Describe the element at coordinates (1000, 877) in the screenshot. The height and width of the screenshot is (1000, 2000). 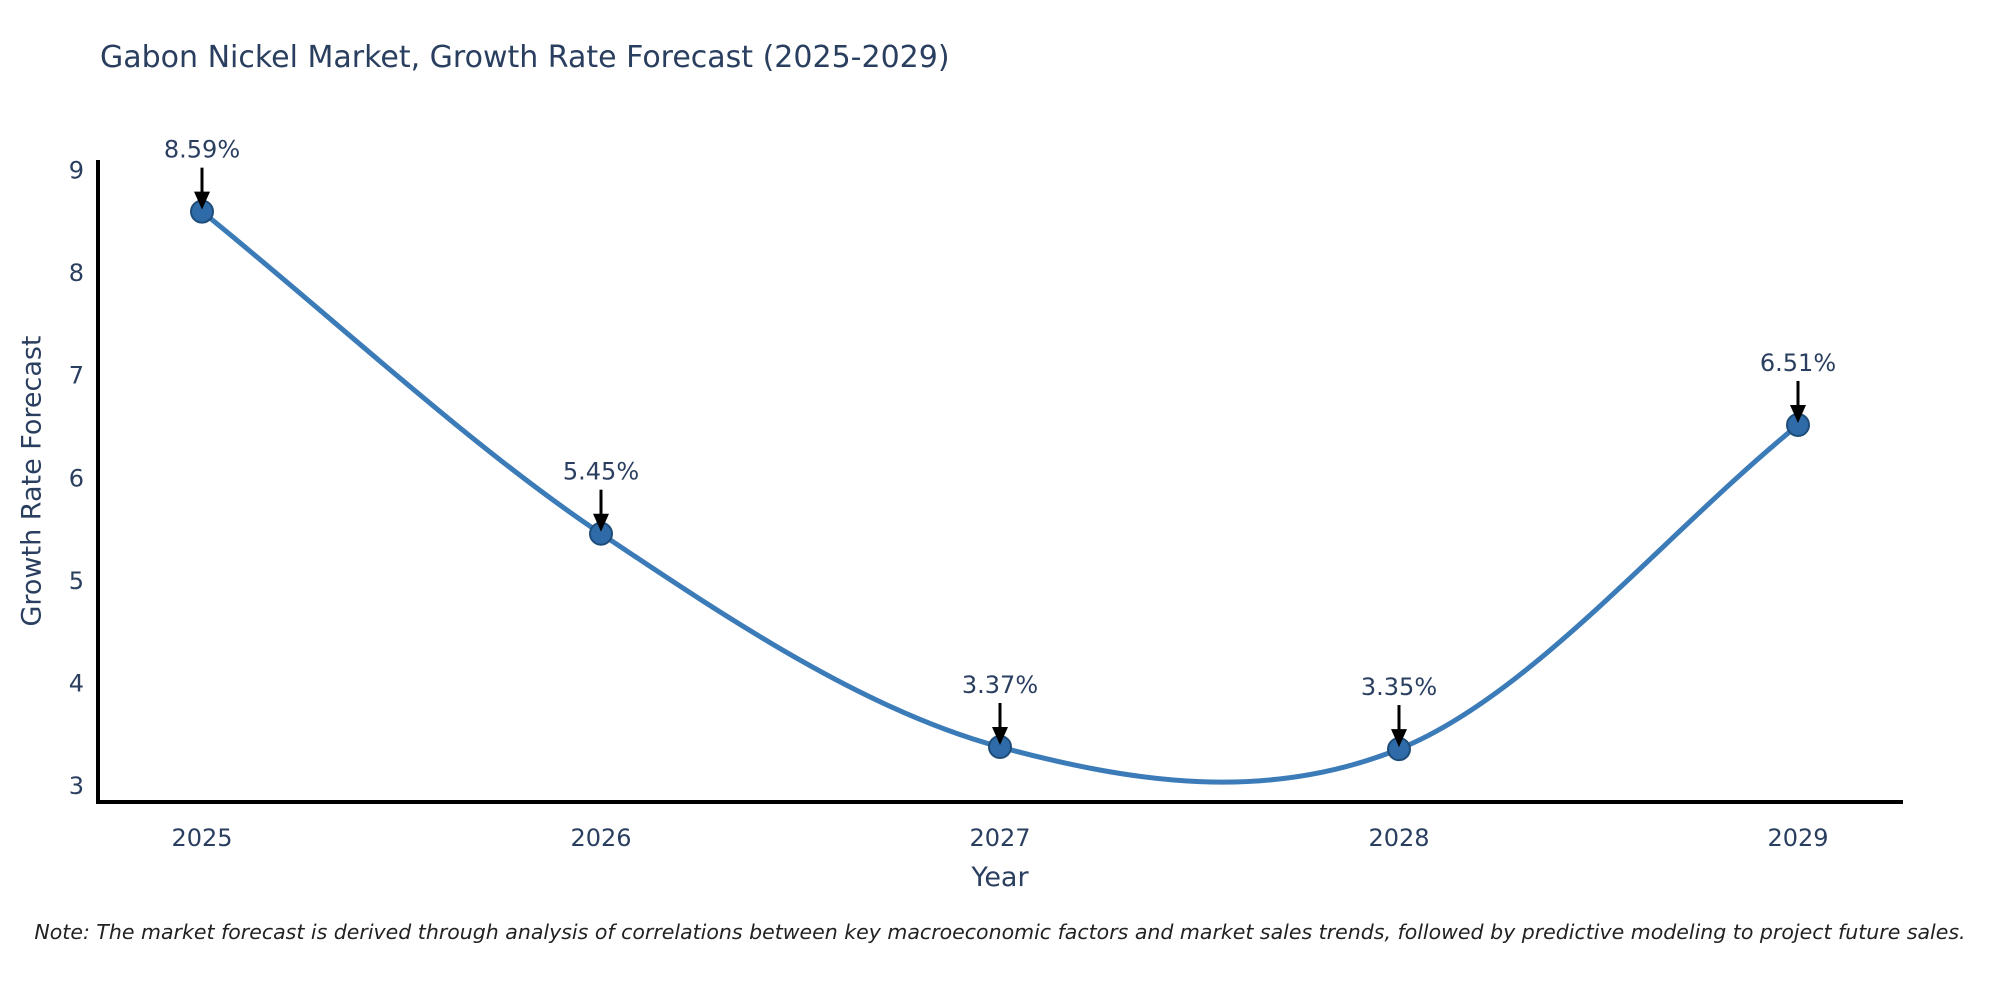
I see `x-axis-title: Year` at that location.